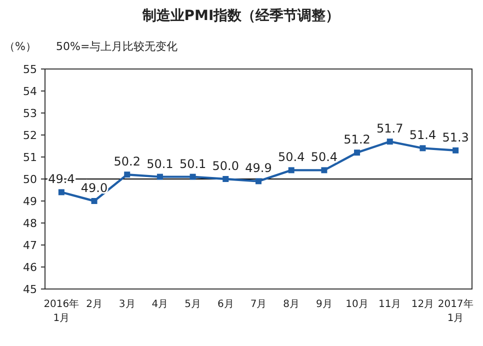 The image size is (483, 346). What do you see at coordinates (455, 137) in the screenshot?
I see `text: 51.3` at bounding box center [455, 137].